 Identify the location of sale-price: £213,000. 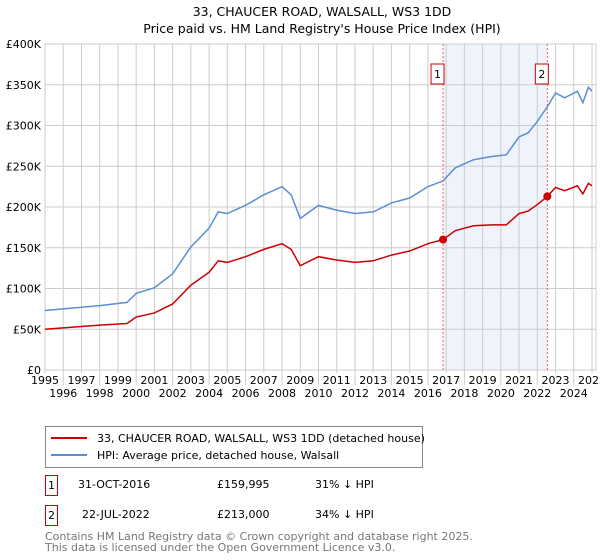
(243, 514).